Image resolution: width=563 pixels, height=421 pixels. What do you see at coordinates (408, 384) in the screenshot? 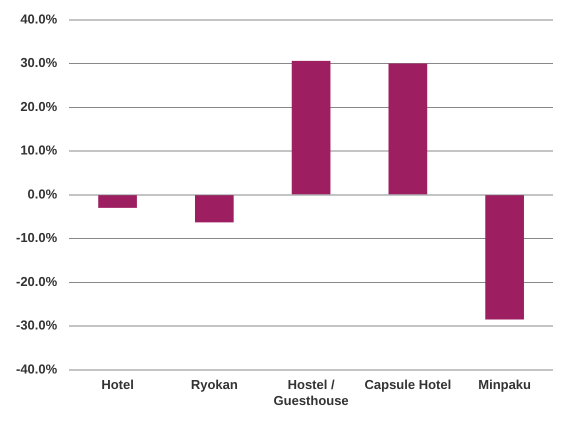
I see `x-tick-label: Capsule Hotel` at bounding box center [408, 384].